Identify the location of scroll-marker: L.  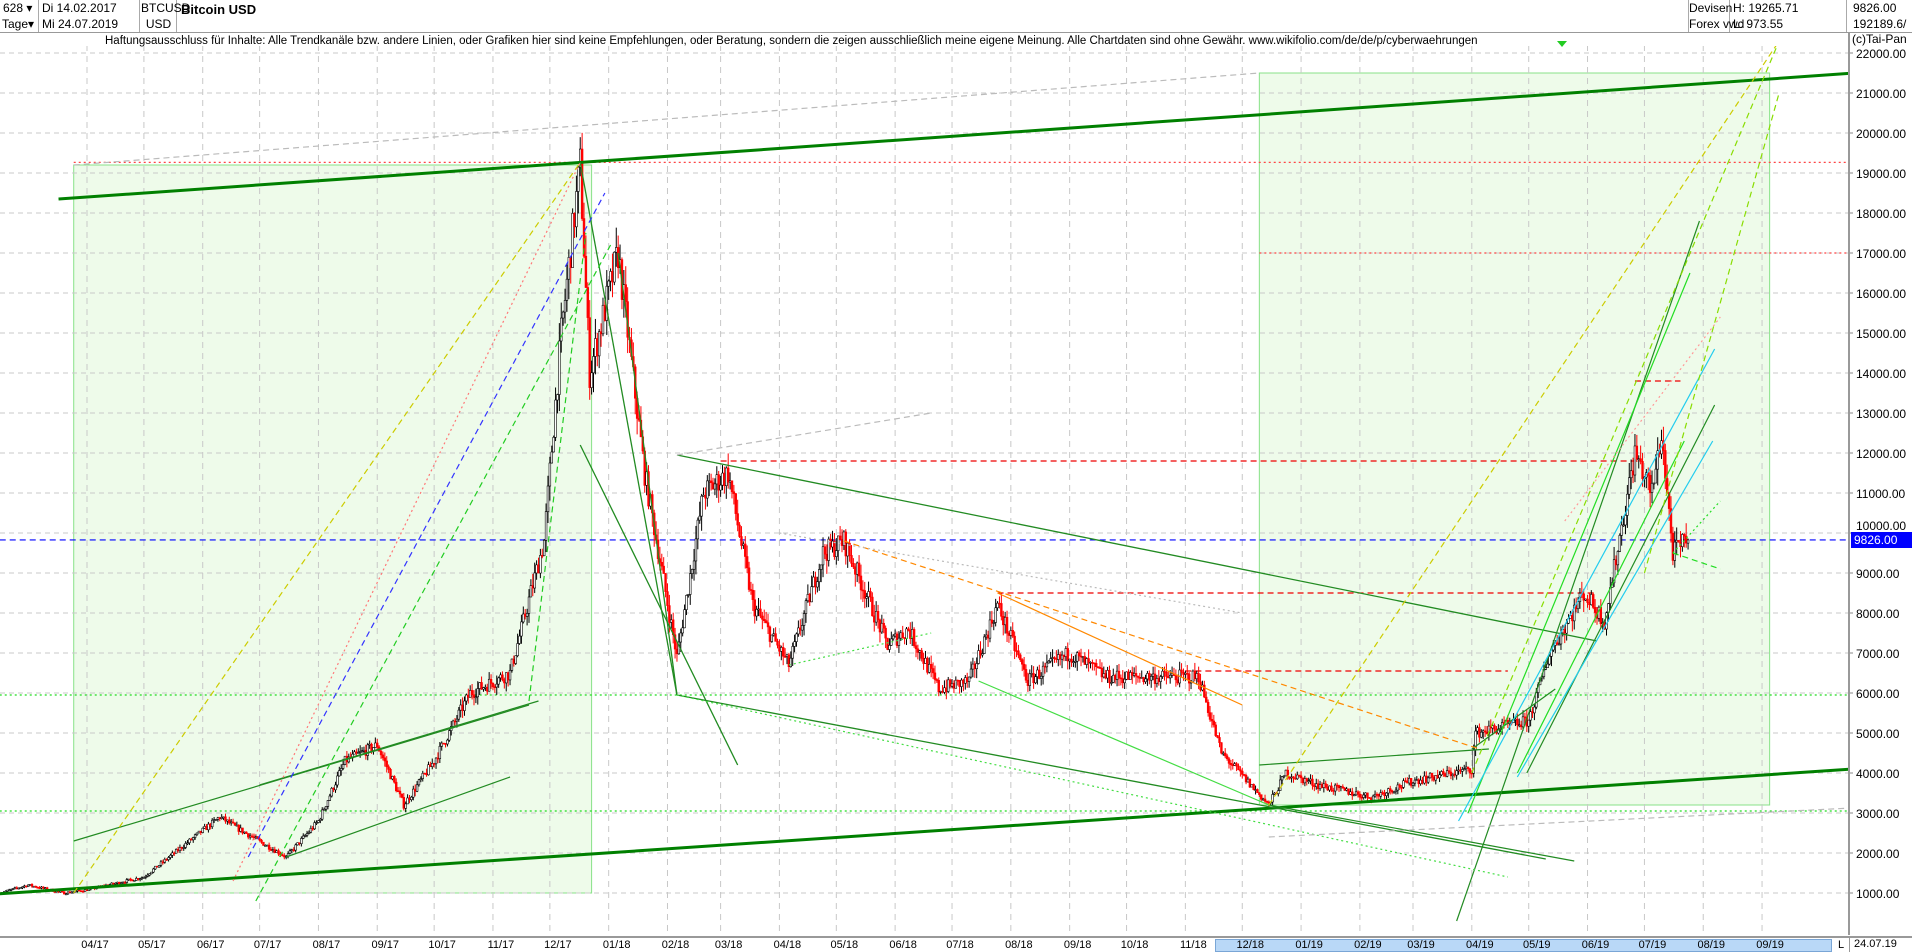
(1841, 945).